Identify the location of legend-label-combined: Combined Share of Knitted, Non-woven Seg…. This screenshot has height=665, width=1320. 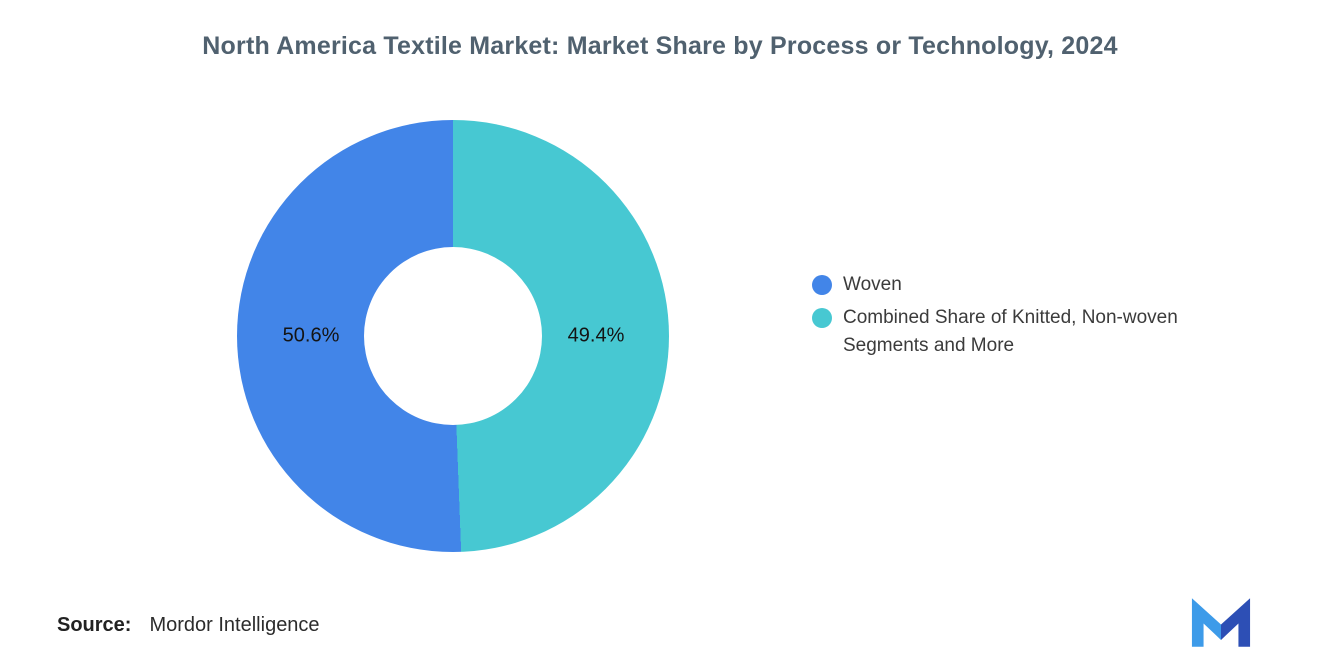
(1010, 331).